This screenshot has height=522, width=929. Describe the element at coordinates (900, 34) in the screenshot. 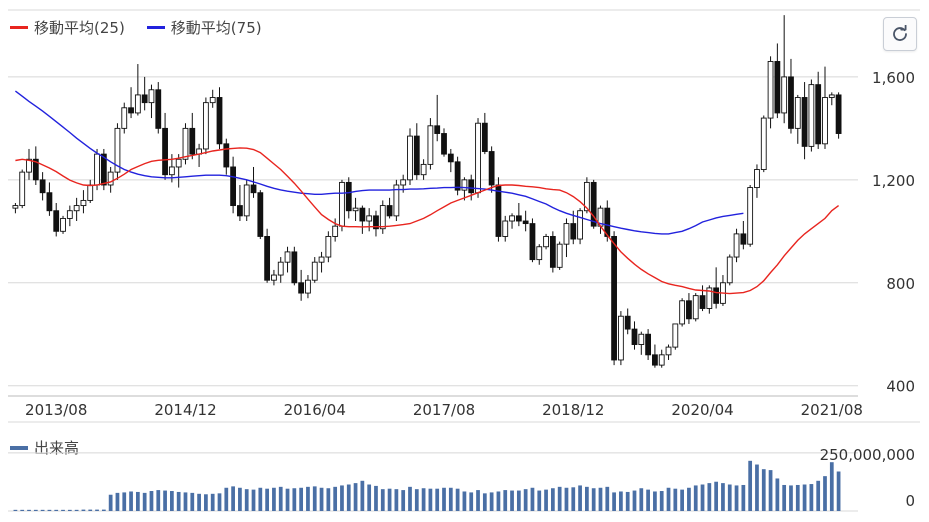

I see `refresh-button` at that location.